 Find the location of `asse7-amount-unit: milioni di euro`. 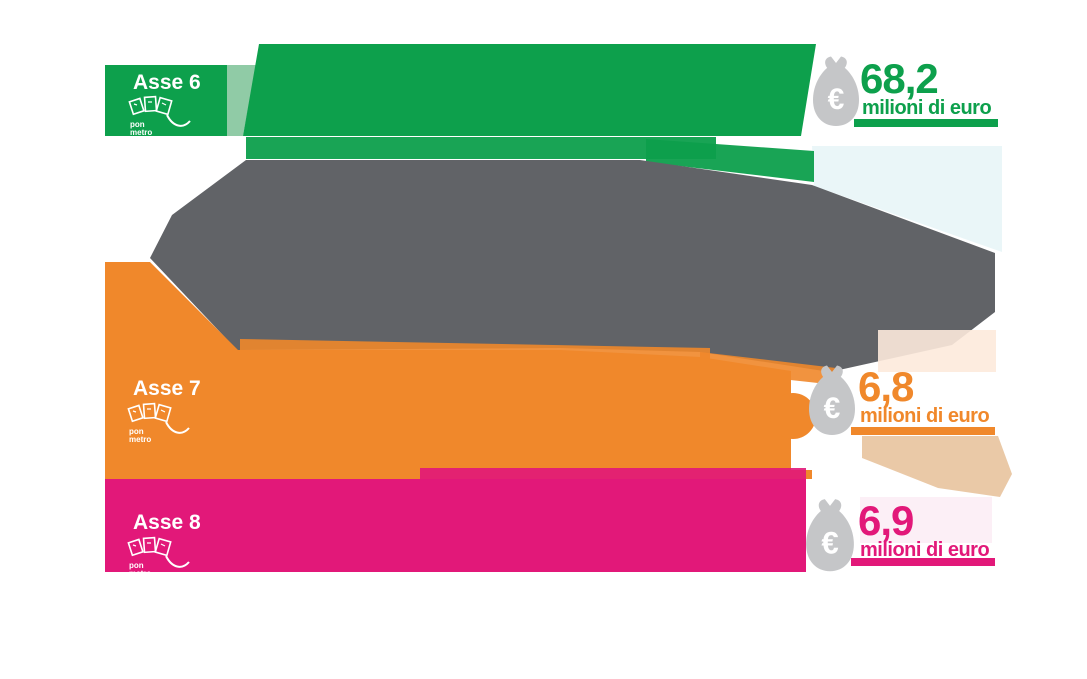

asse7-amount-unit: milioni di euro is located at coordinates (925, 416).